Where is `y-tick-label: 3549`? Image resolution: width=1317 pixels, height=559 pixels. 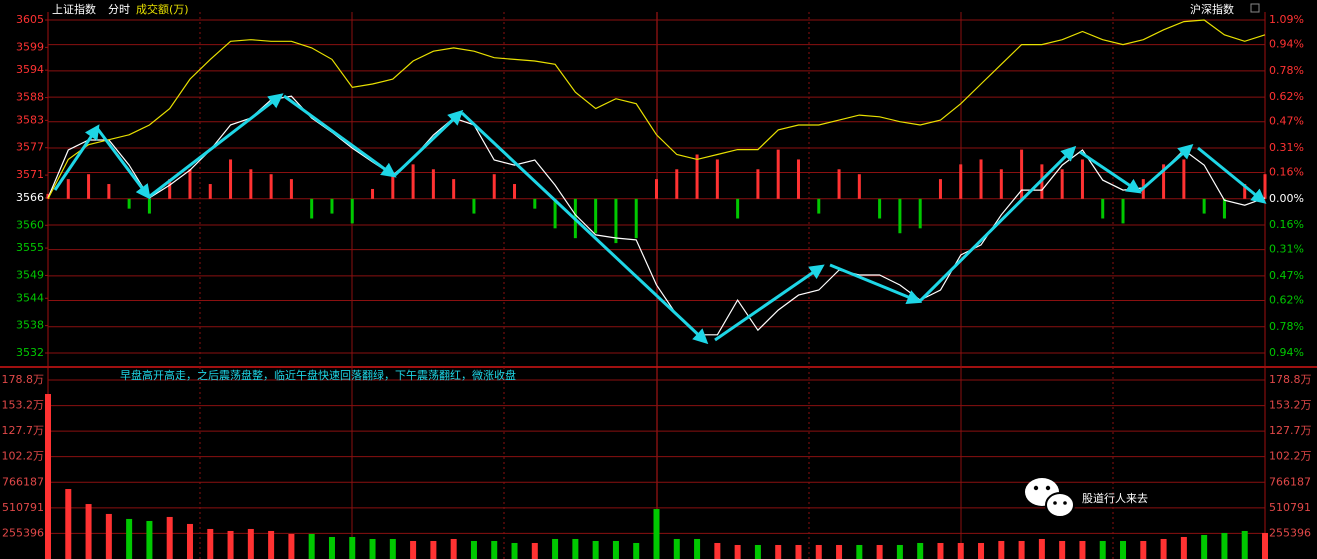 y-tick-label: 3549 is located at coordinates (30, 274).